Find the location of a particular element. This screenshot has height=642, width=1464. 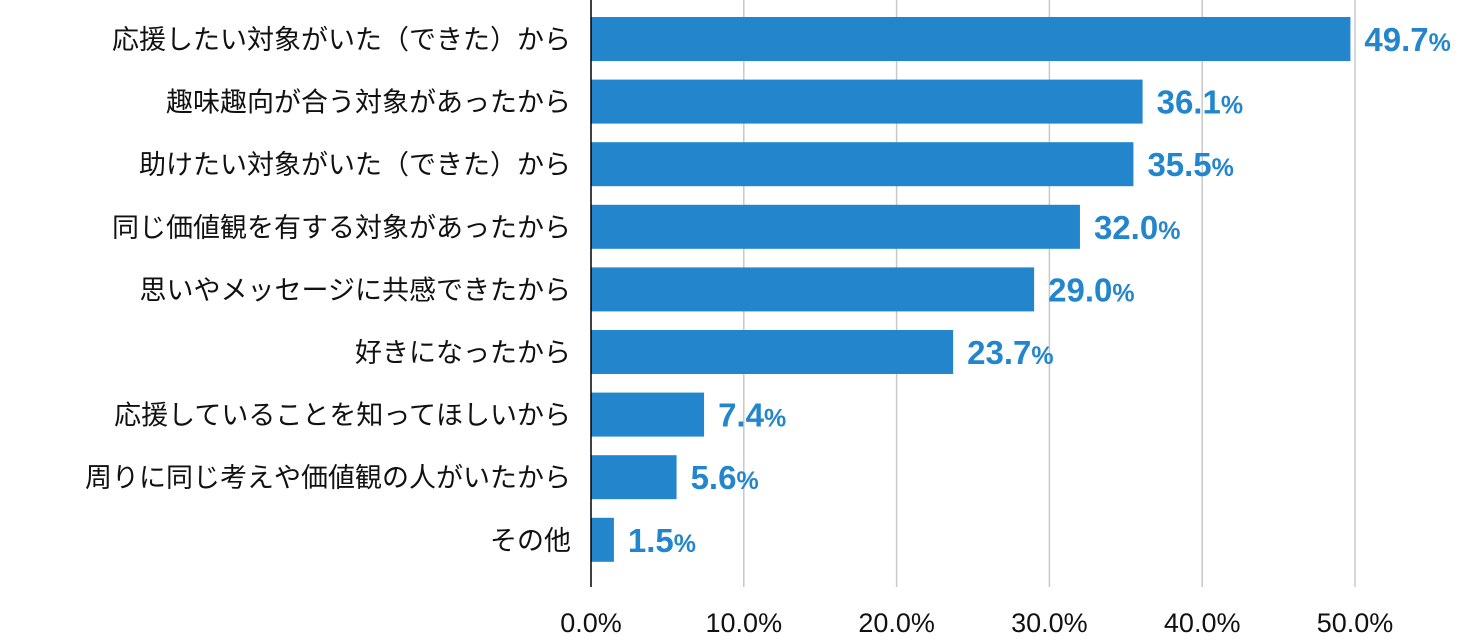

value-label: 49.7% is located at coordinates (1407, 39).